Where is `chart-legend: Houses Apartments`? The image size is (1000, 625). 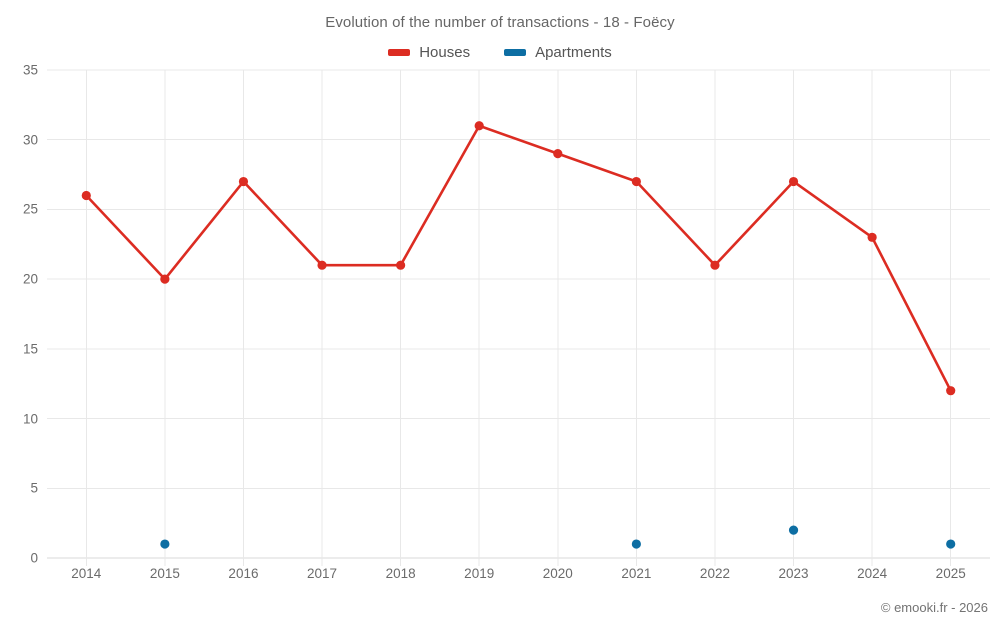
chart-legend: Houses Apartments is located at coordinates (500, 52).